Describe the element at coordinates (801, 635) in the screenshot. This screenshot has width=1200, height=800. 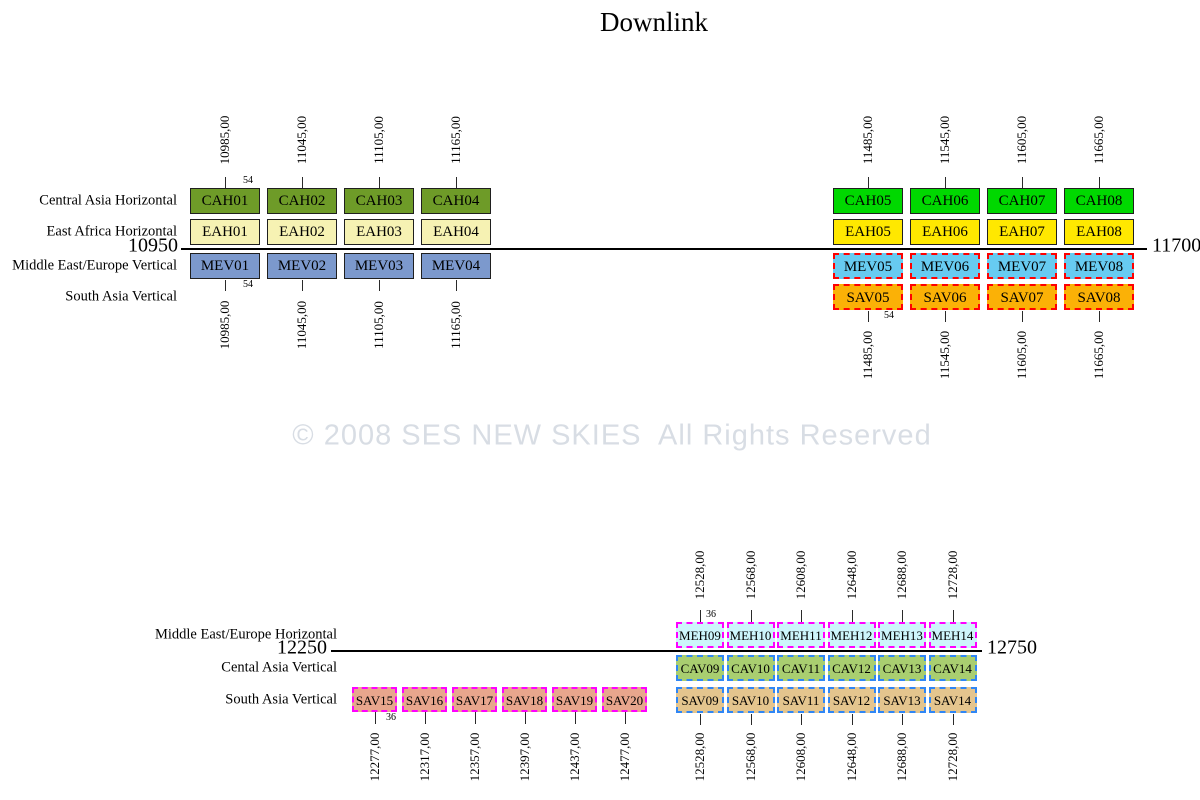
I see `transponder-box-meh11: MEH11` at that location.